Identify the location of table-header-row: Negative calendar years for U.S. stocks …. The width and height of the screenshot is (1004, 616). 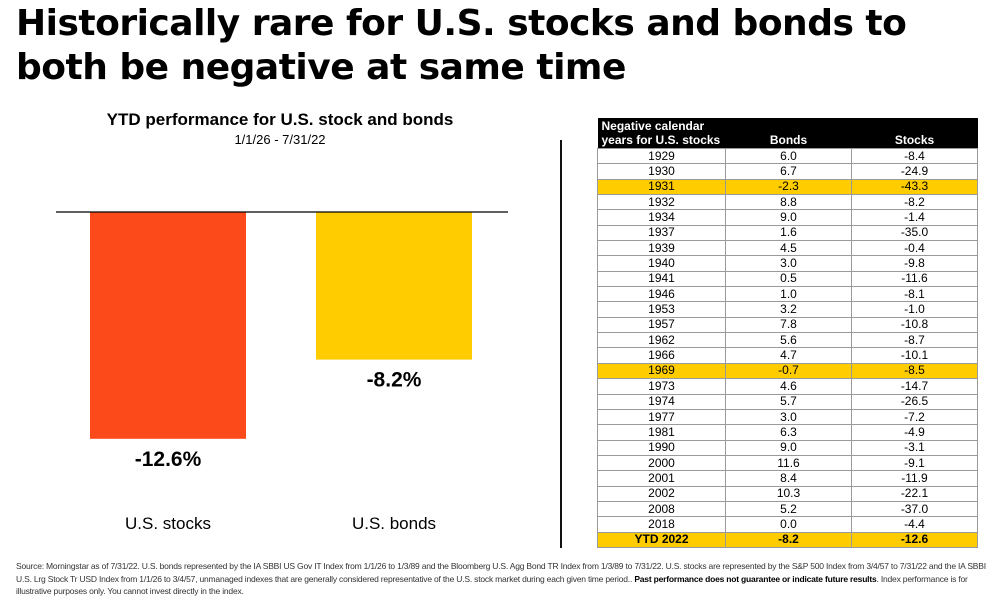
(787, 133).